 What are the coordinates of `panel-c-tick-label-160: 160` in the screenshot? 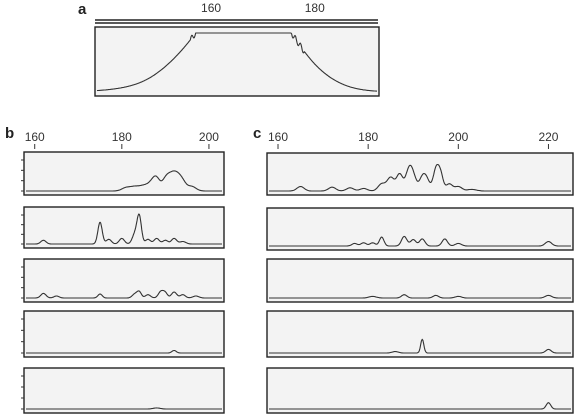 It's located at (278, 137).